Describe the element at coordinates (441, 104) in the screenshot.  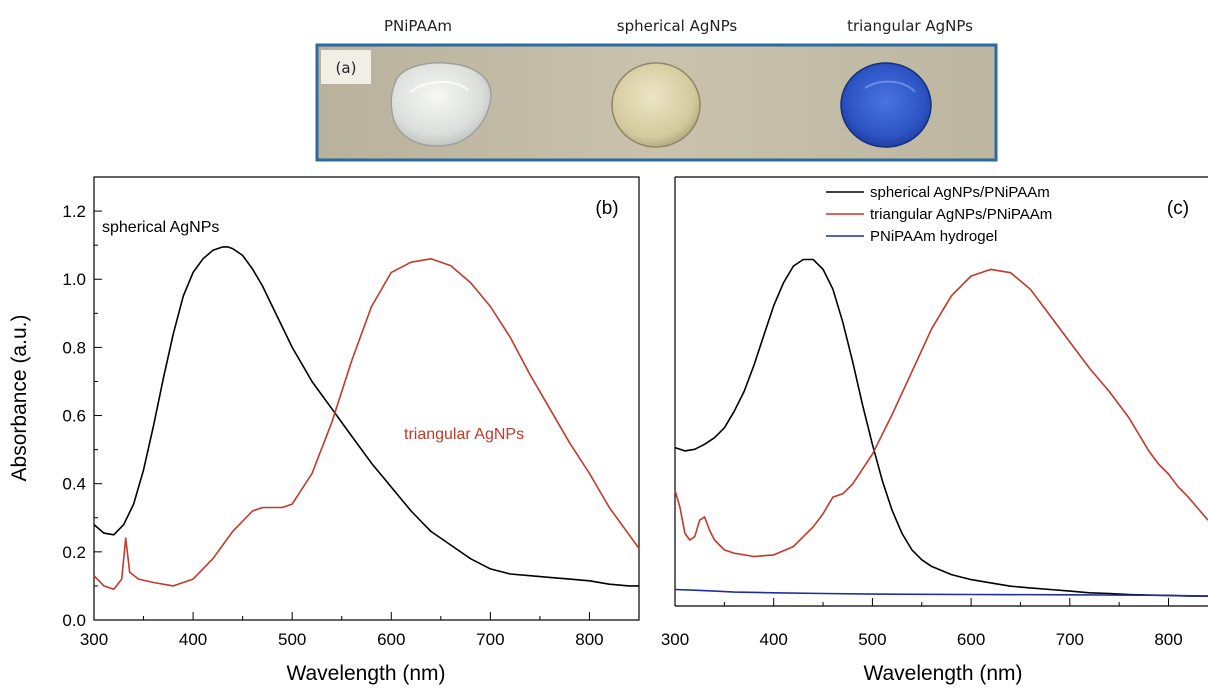
I see `sample-pnipaam` at that location.